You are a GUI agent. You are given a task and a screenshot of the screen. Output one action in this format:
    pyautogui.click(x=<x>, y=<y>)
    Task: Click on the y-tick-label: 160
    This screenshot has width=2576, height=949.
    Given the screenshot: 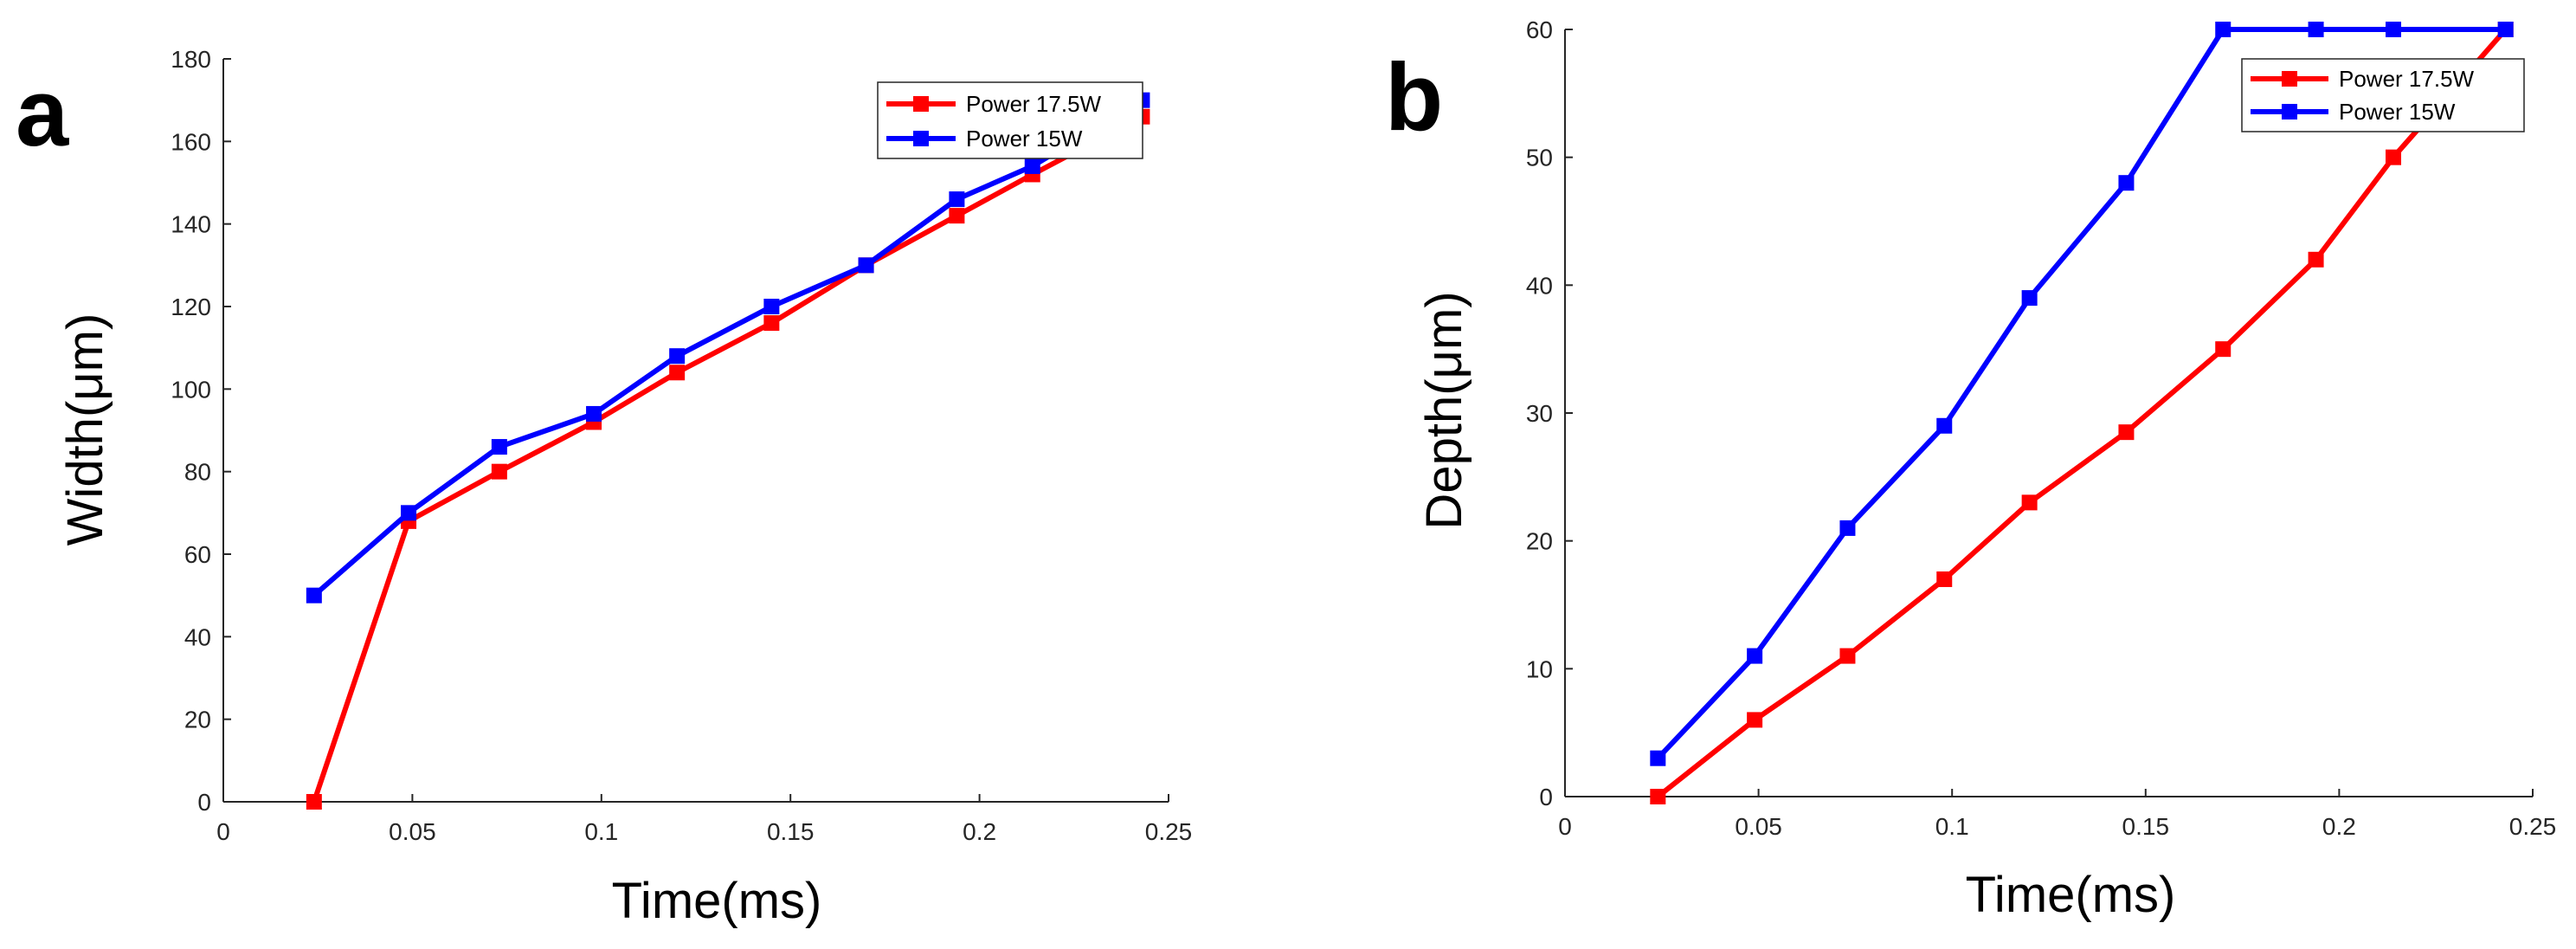 What is the action you would take?
    pyautogui.click(x=191, y=142)
    